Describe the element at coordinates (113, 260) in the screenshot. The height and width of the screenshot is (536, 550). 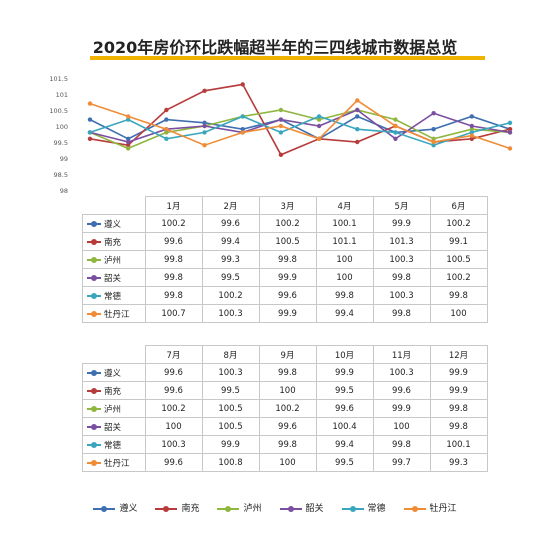
I see `series-name: 泸州` at that location.